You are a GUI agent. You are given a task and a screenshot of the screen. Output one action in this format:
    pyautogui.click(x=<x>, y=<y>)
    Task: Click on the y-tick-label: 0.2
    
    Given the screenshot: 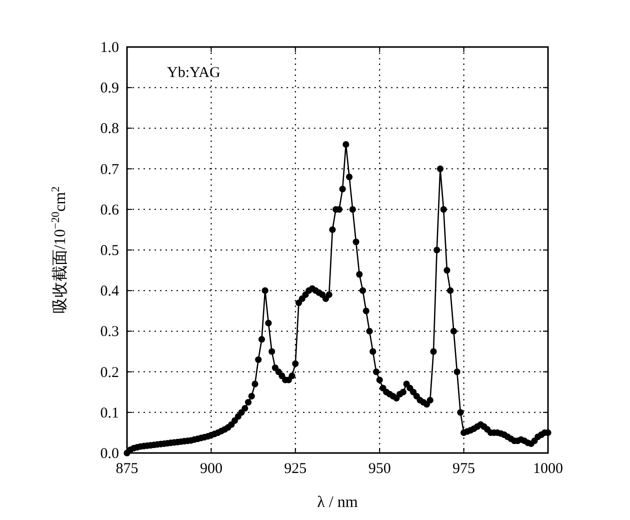 What is the action you would take?
    pyautogui.click(x=109, y=372)
    